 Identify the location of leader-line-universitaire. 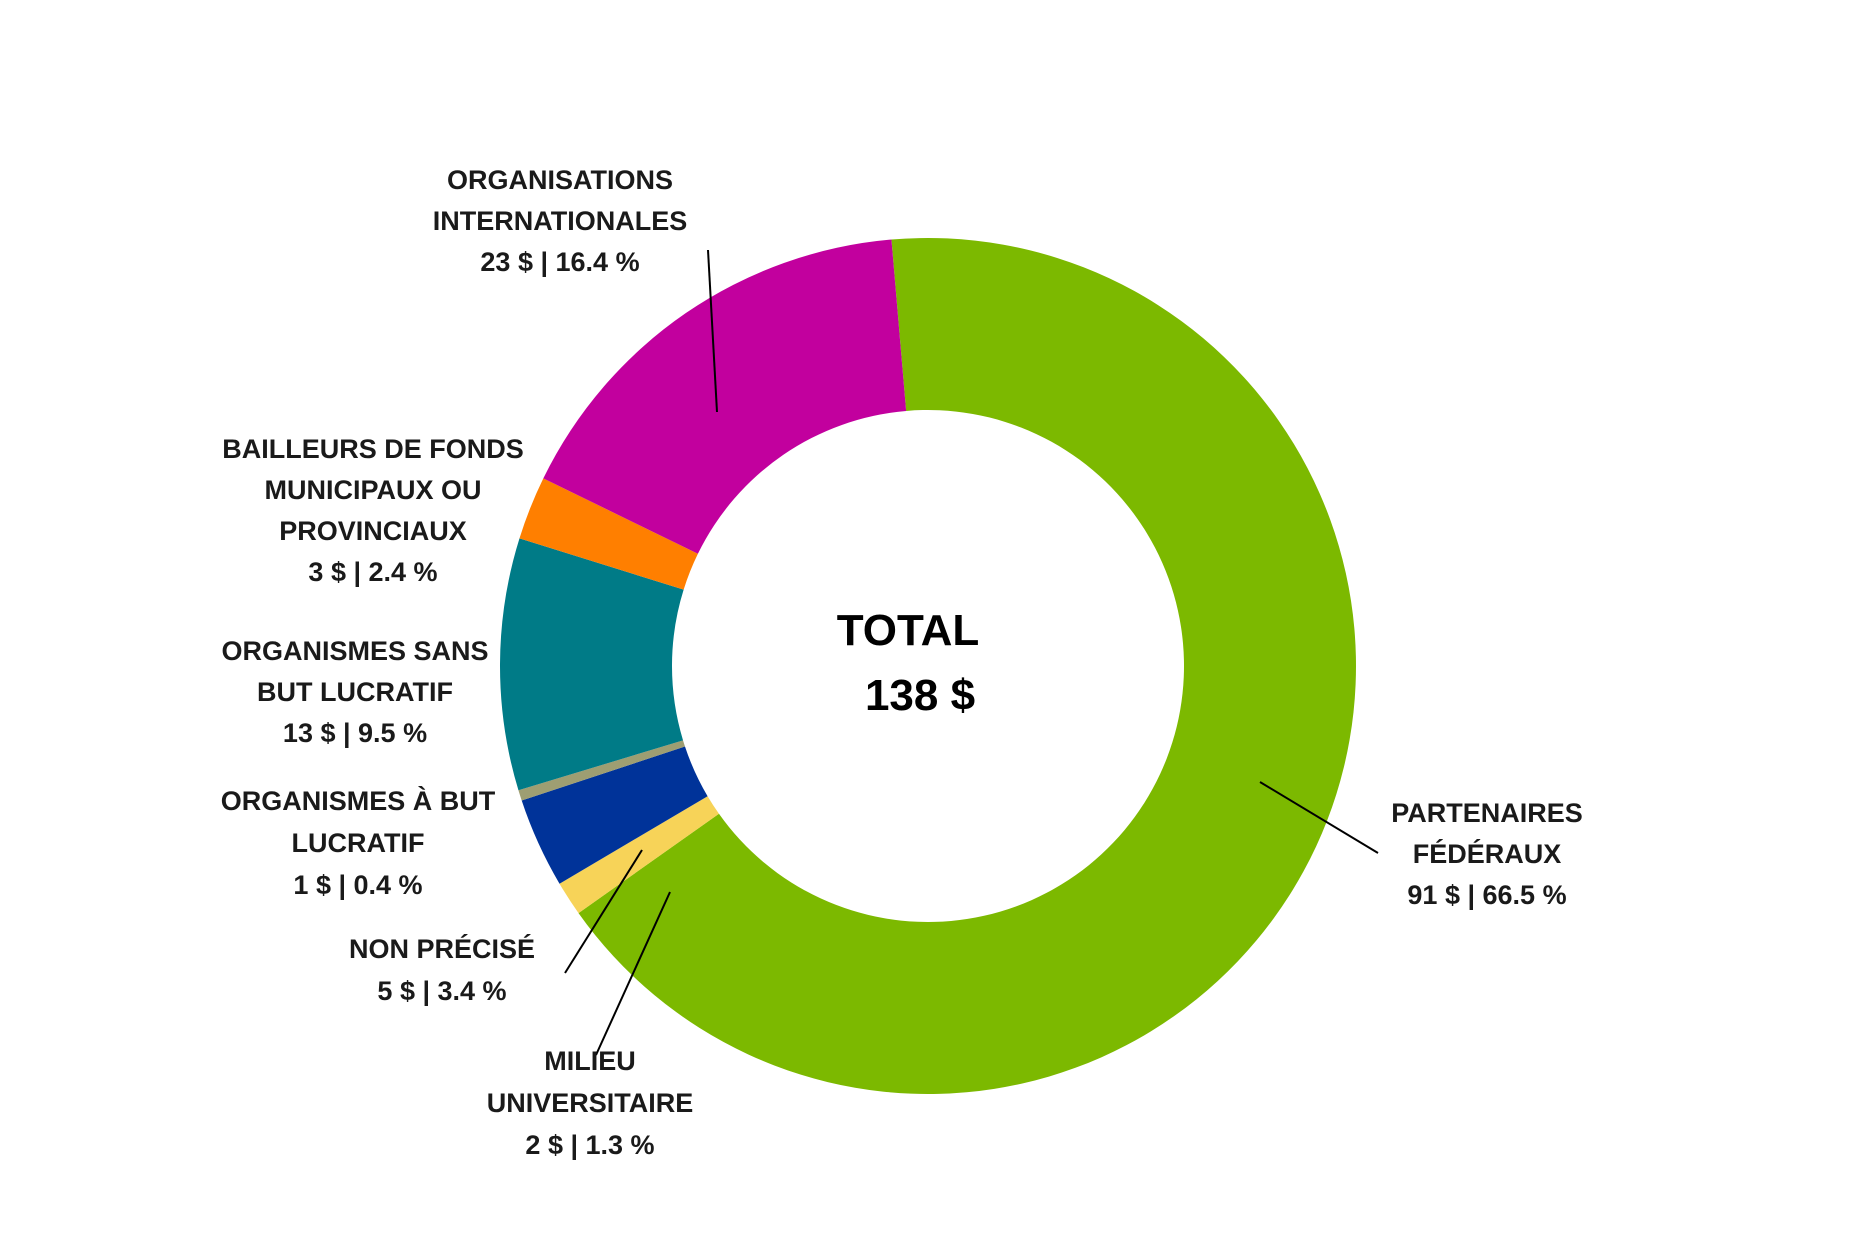
(633, 973).